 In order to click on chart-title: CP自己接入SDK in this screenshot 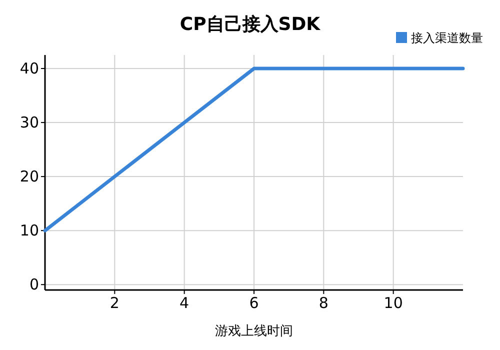, I will do `click(251, 24)`.